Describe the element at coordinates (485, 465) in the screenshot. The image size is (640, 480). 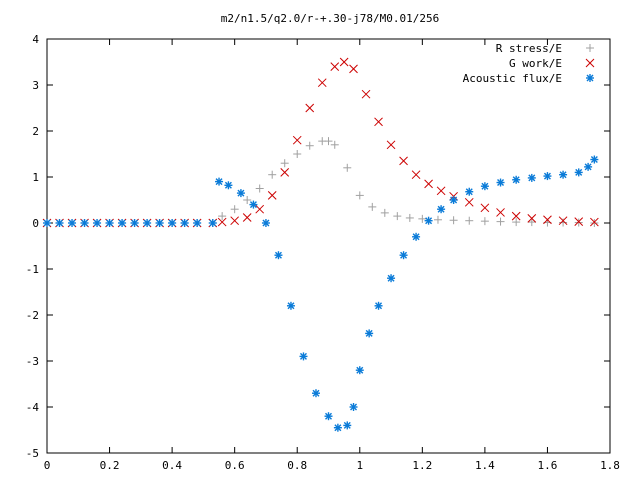
I see `x-tick-label: 1.4` at that location.